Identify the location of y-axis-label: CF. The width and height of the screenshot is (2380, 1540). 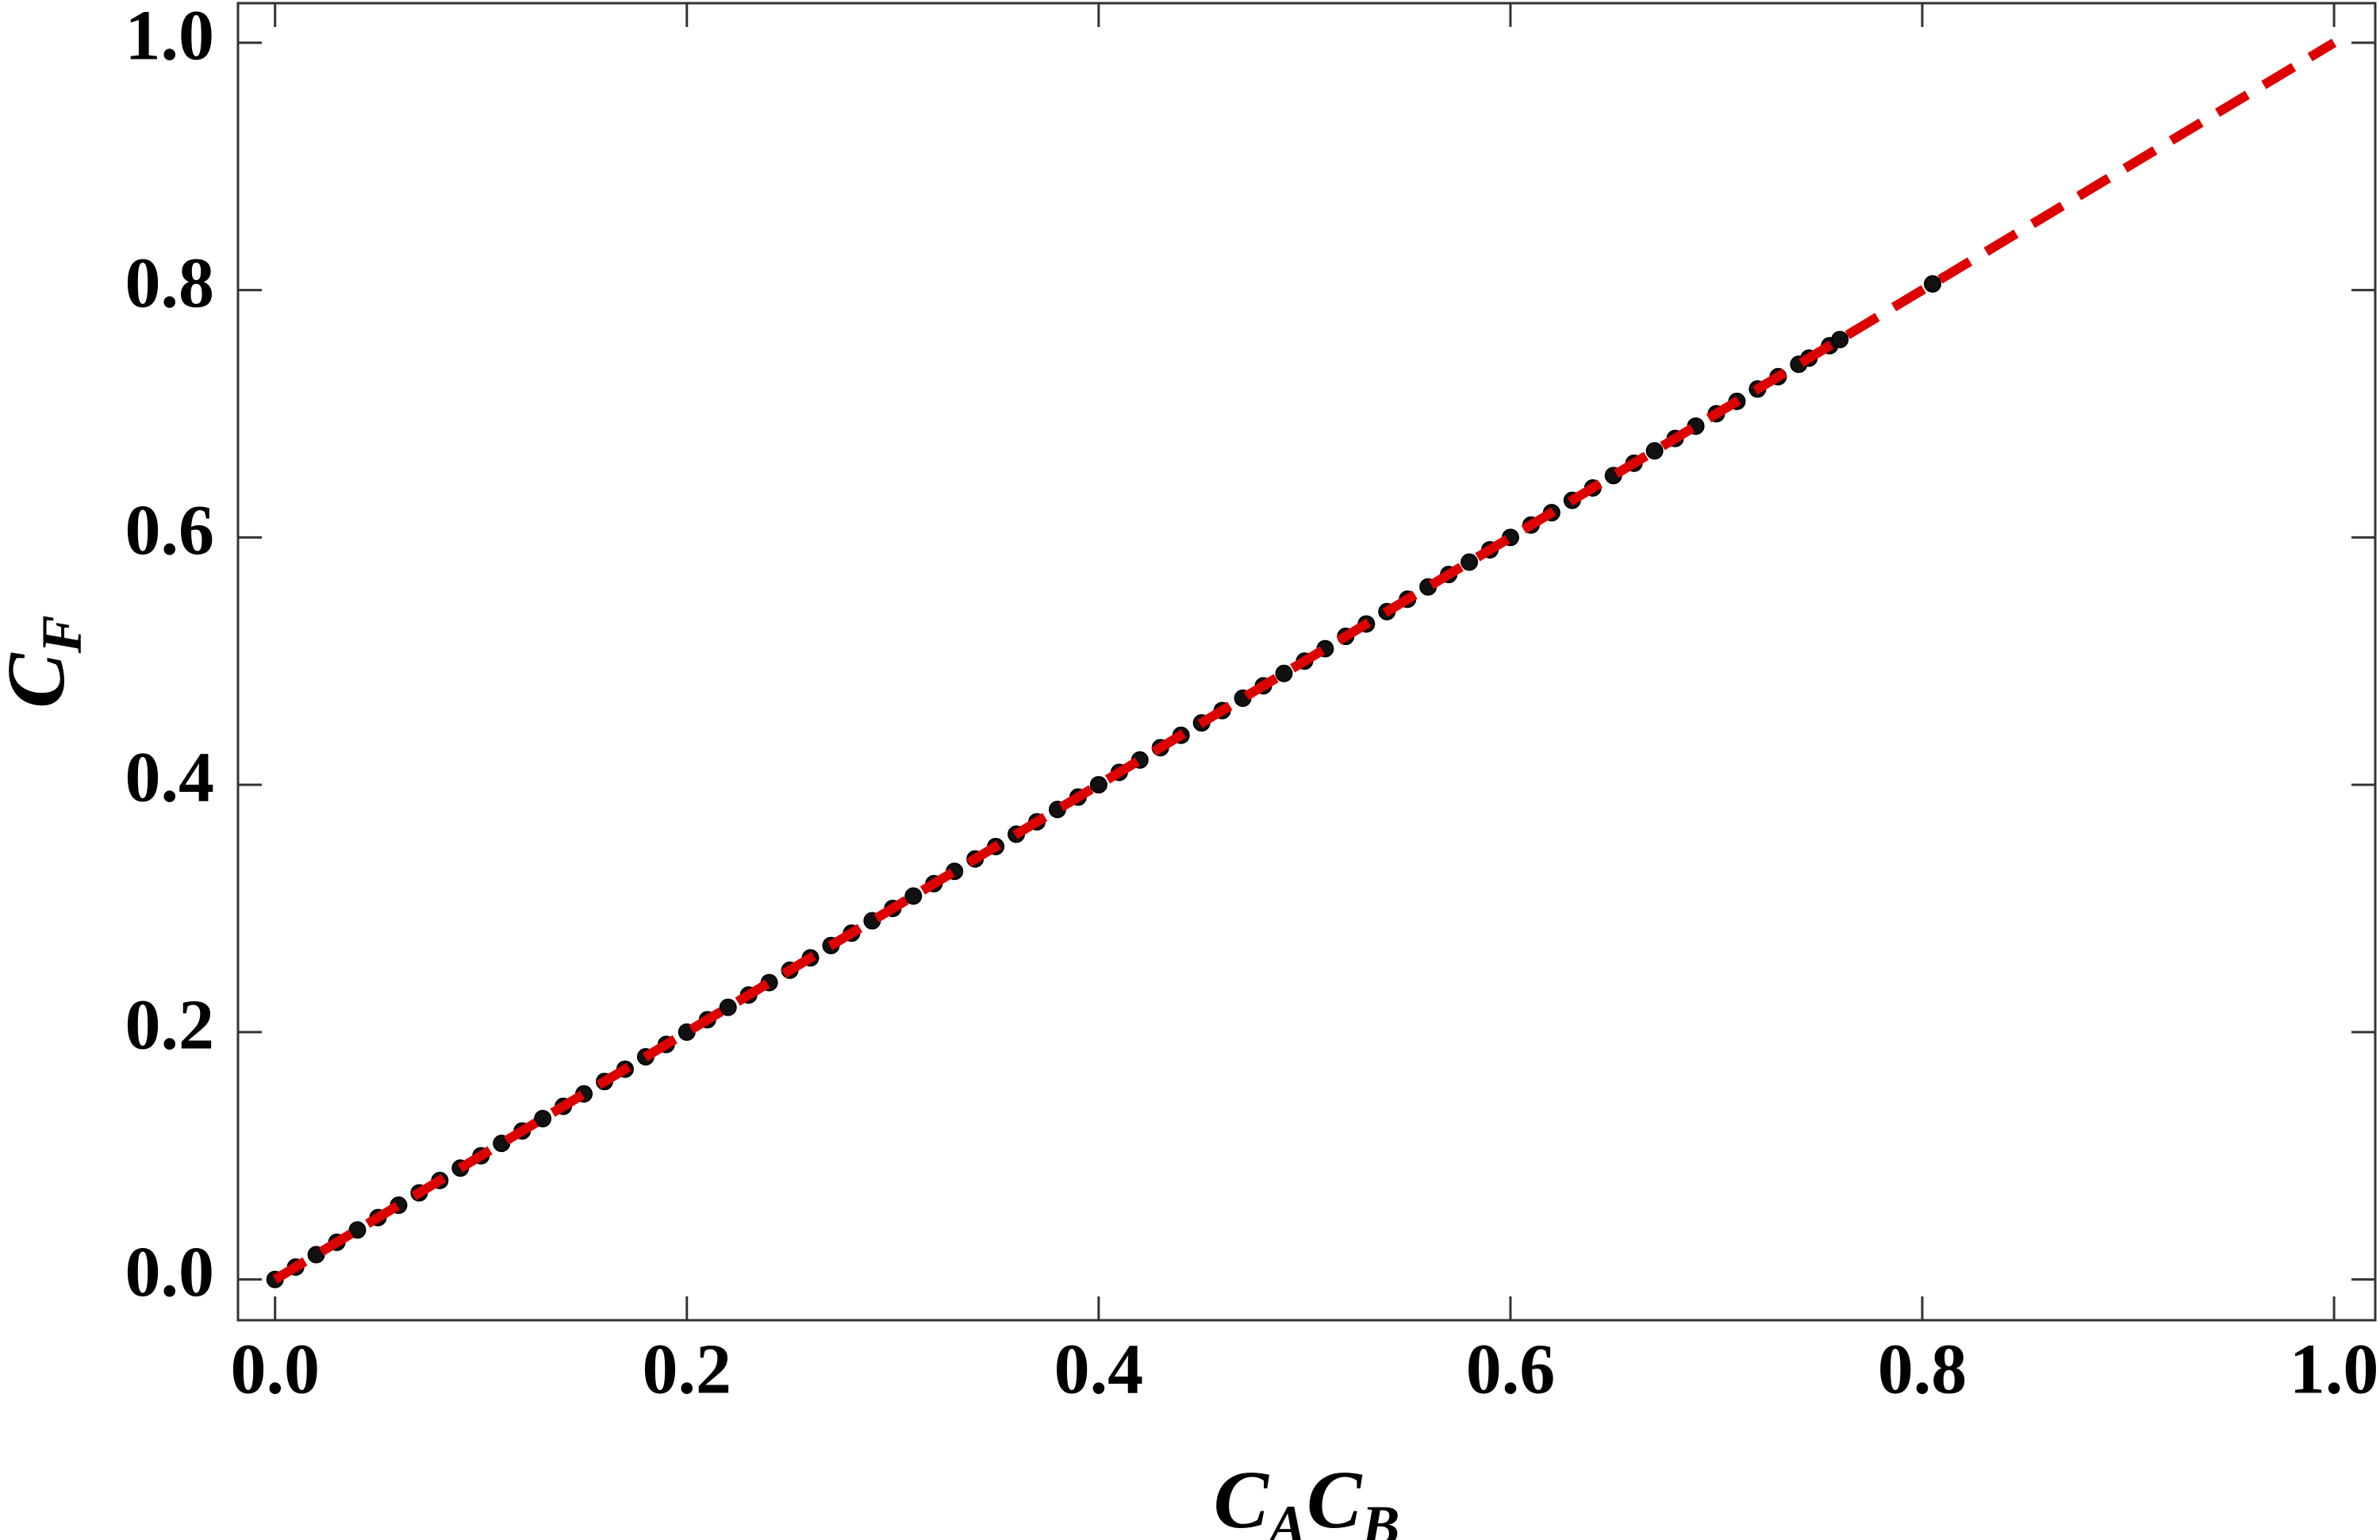
(47, 661).